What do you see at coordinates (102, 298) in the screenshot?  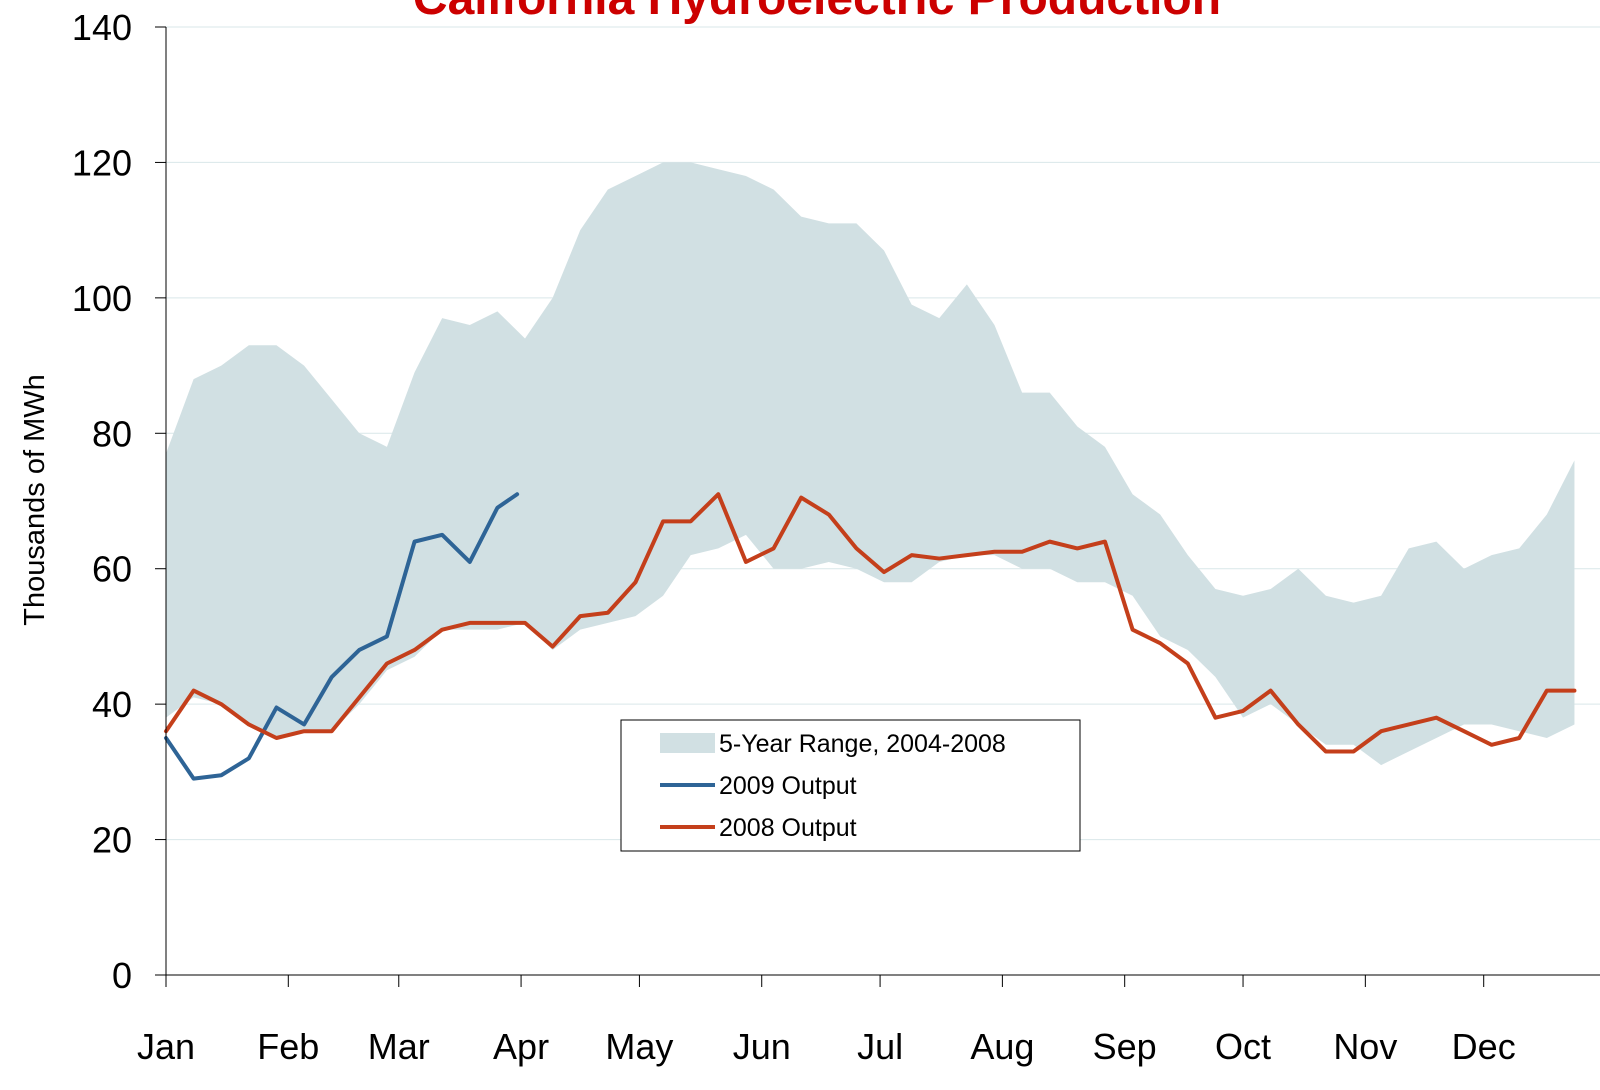 I see `y-tick-label: 100` at bounding box center [102, 298].